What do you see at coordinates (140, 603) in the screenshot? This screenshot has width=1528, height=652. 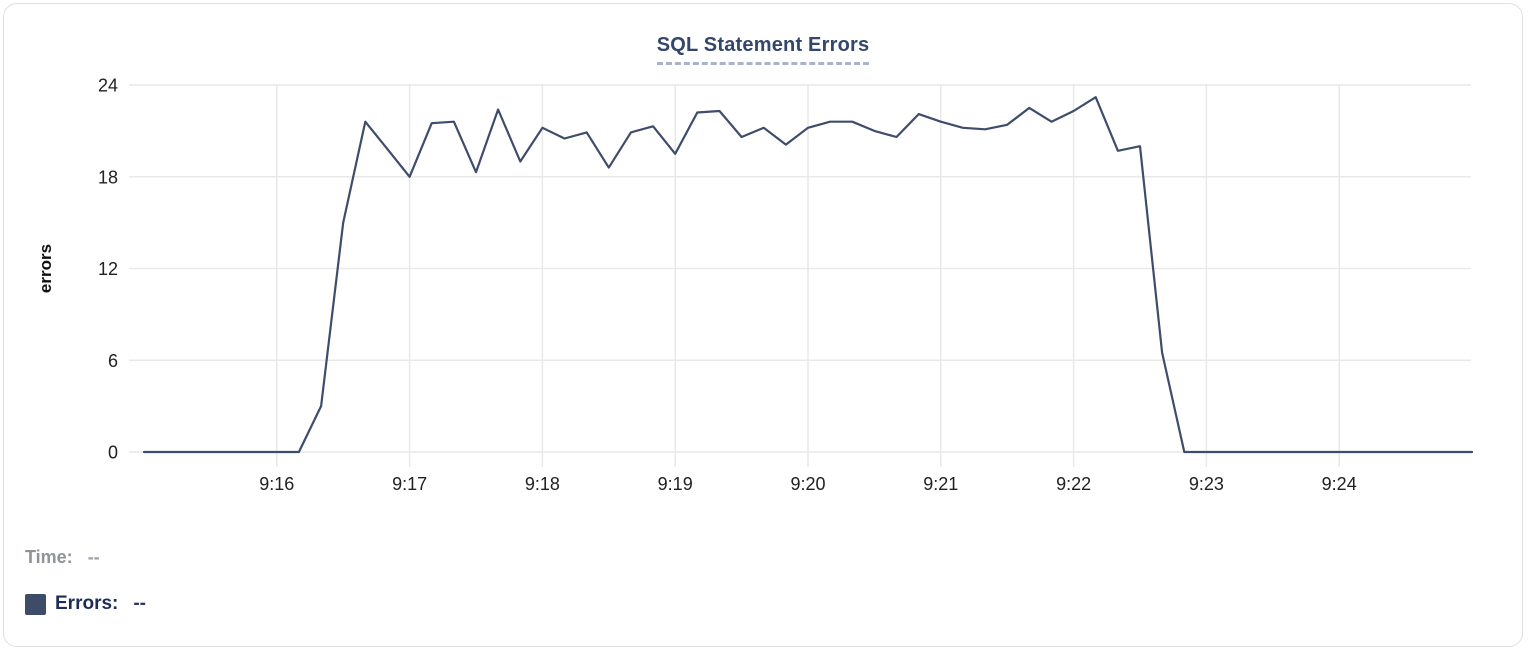 I see `errors-readout-value: --` at bounding box center [140, 603].